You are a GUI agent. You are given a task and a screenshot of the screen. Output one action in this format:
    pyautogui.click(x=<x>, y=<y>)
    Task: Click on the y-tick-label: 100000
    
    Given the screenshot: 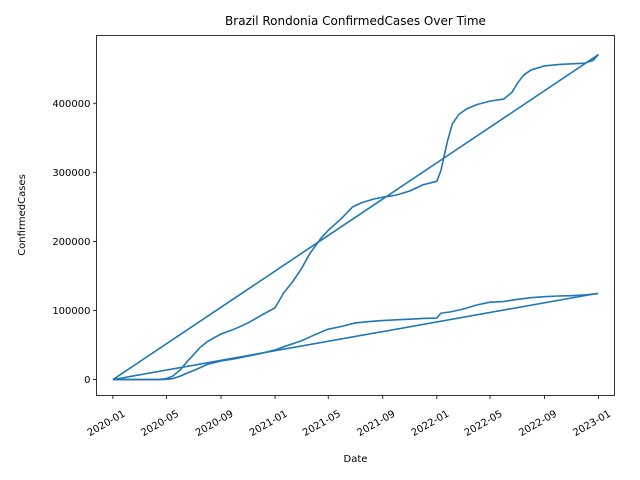 What is the action you would take?
    pyautogui.click(x=71, y=311)
    